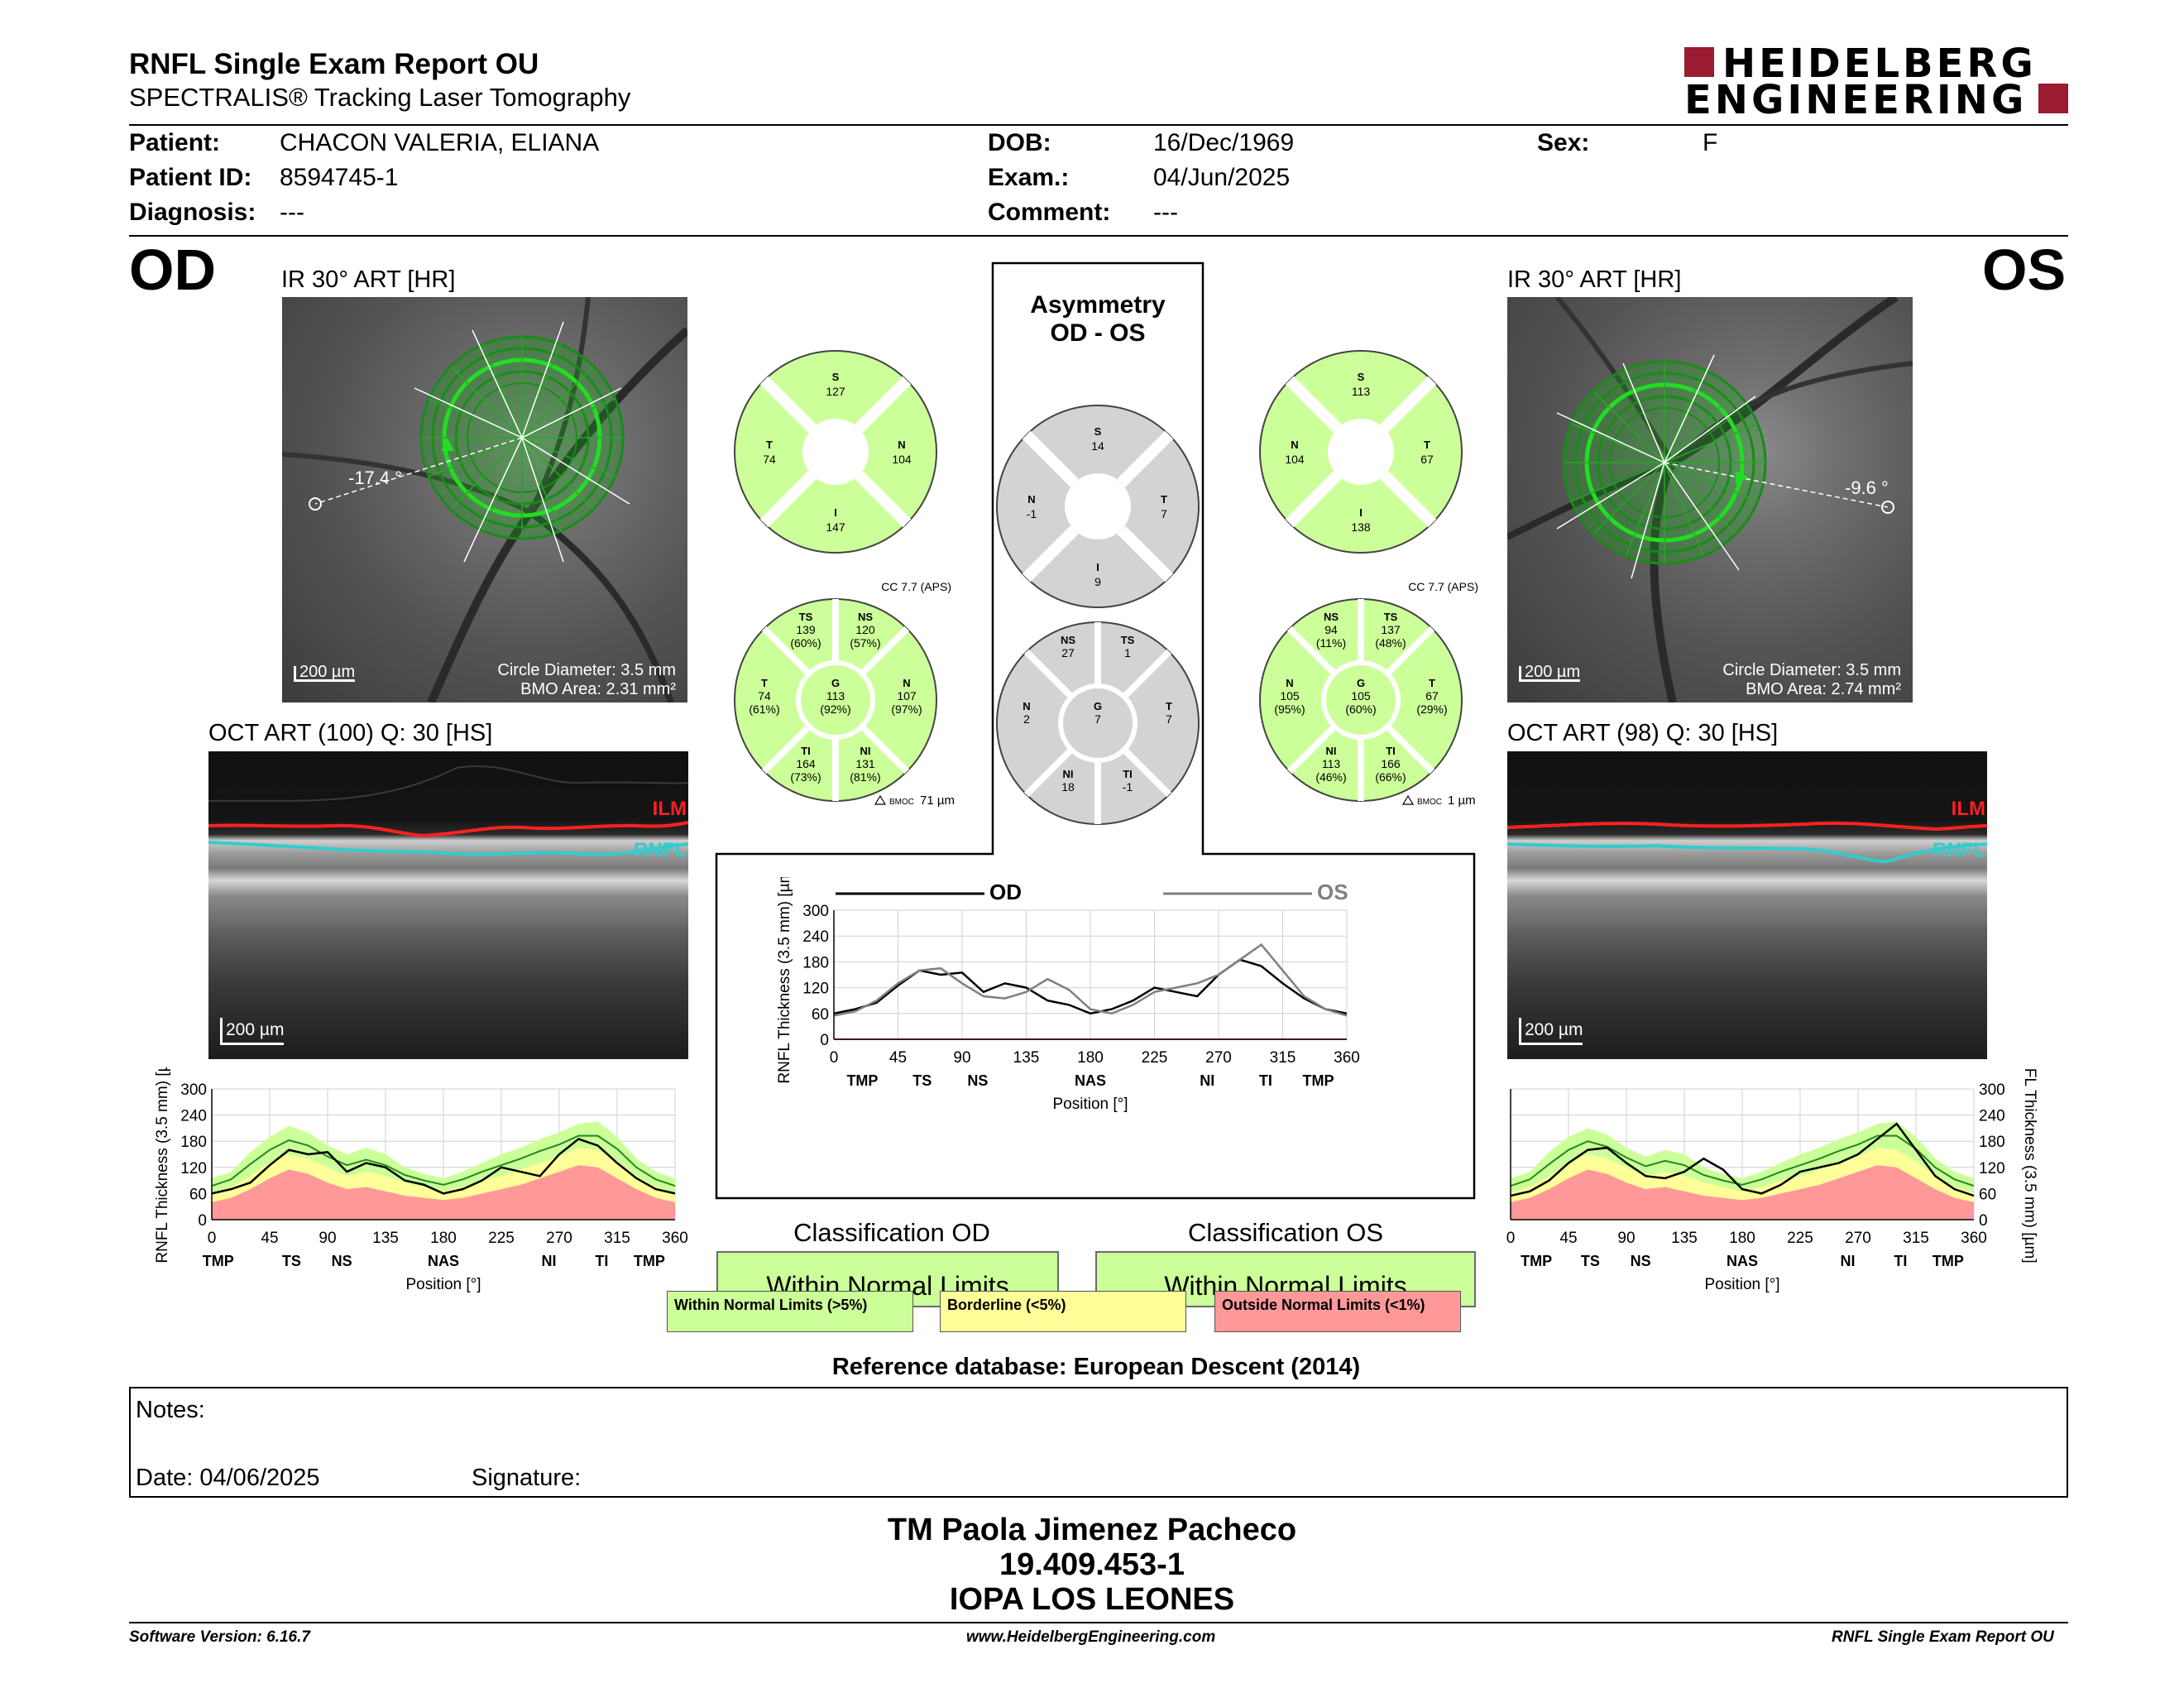 The height and width of the screenshot is (1688, 2184). I want to click on os_profile-y-tick: 60, so click(1987, 1194).